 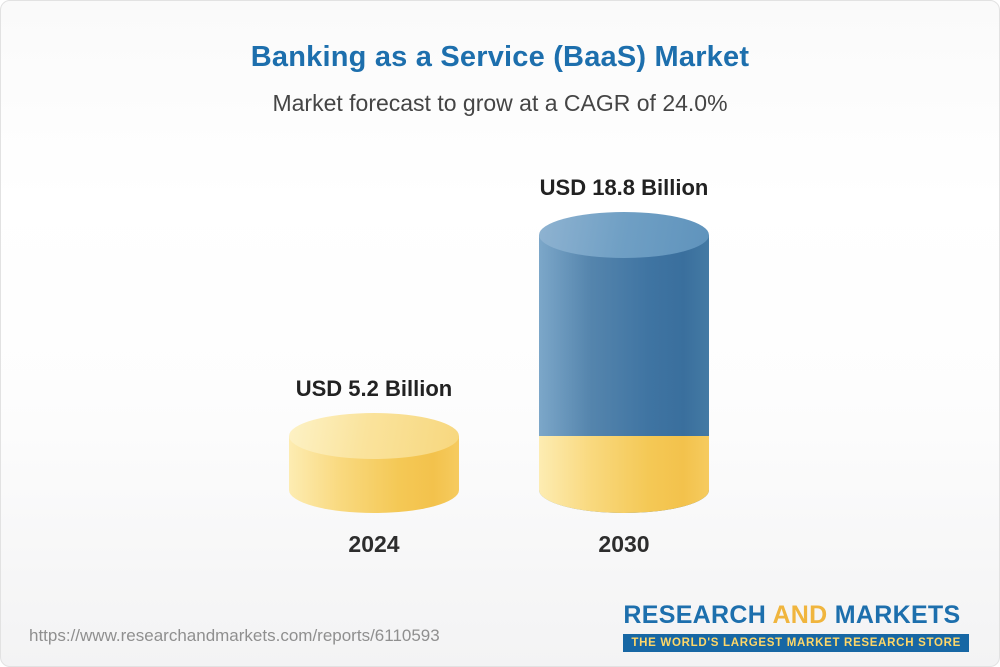 What do you see at coordinates (624, 544) in the screenshot?
I see `year-label-2030: 2030` at bounding box center [624, 544].